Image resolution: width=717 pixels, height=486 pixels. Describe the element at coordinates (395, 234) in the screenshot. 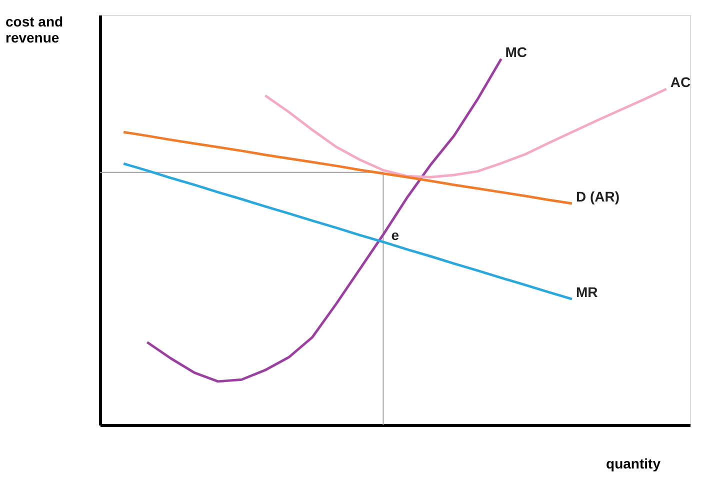

I see `annotation: e` at that location.